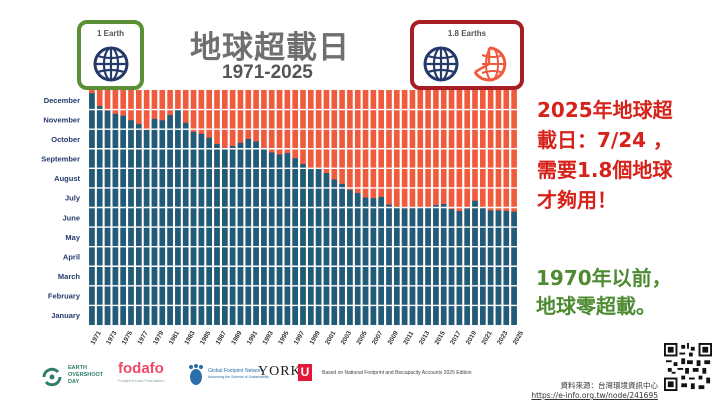 The width and height of the screenshot is (720, 405). I want to click on y-tick-label: September, so click(60, 159).